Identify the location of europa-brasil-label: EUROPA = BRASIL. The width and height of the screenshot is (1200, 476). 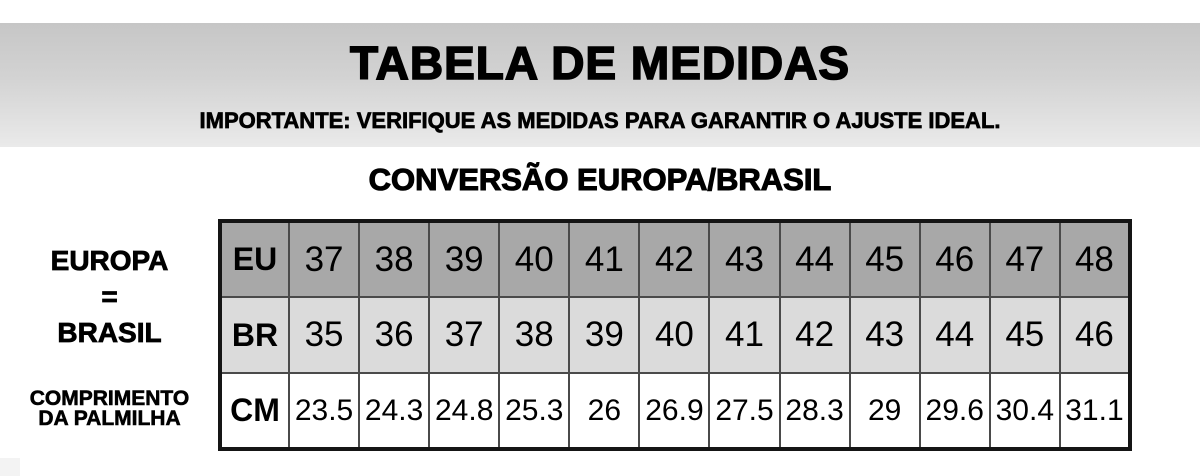
(109, 297).